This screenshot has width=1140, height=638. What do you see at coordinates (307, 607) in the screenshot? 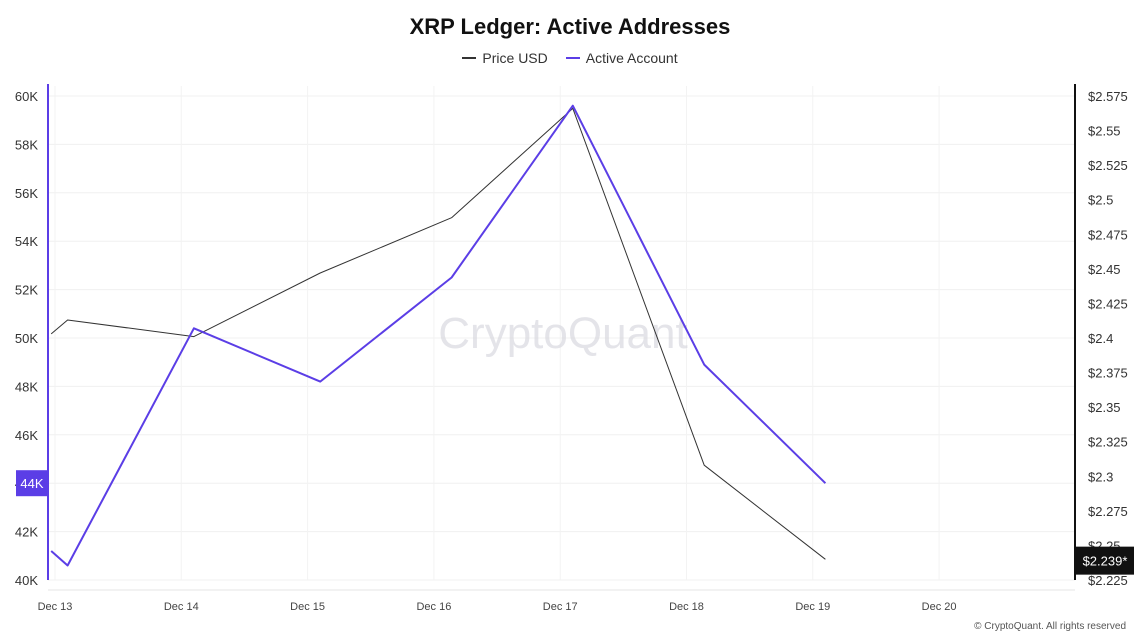
I see `x-tick-label: Dec 15` at bounding box center [307, 607].